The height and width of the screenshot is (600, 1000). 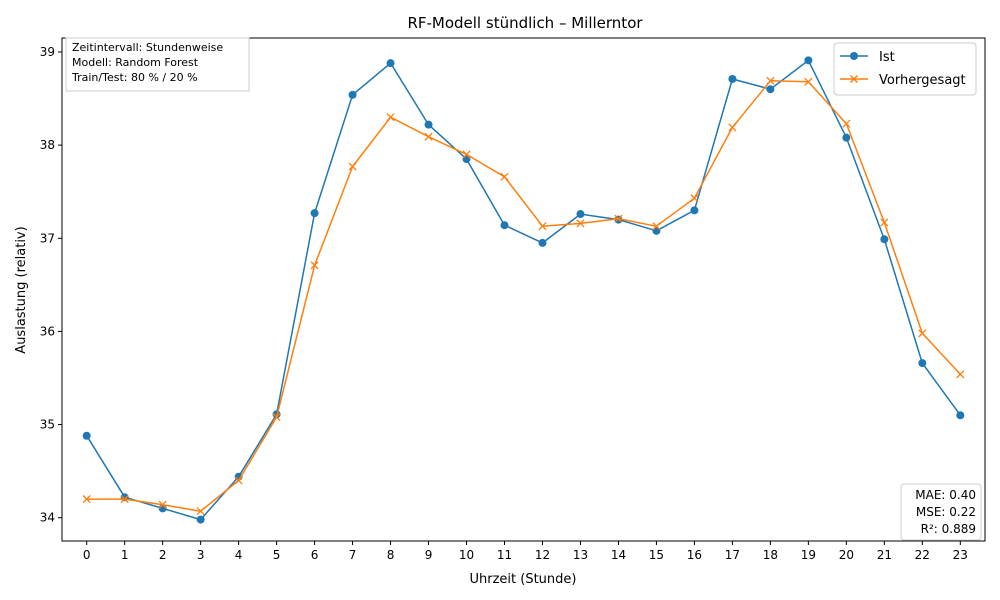 I want to click on x-tick-label: 21, so click(x=884, y=555).